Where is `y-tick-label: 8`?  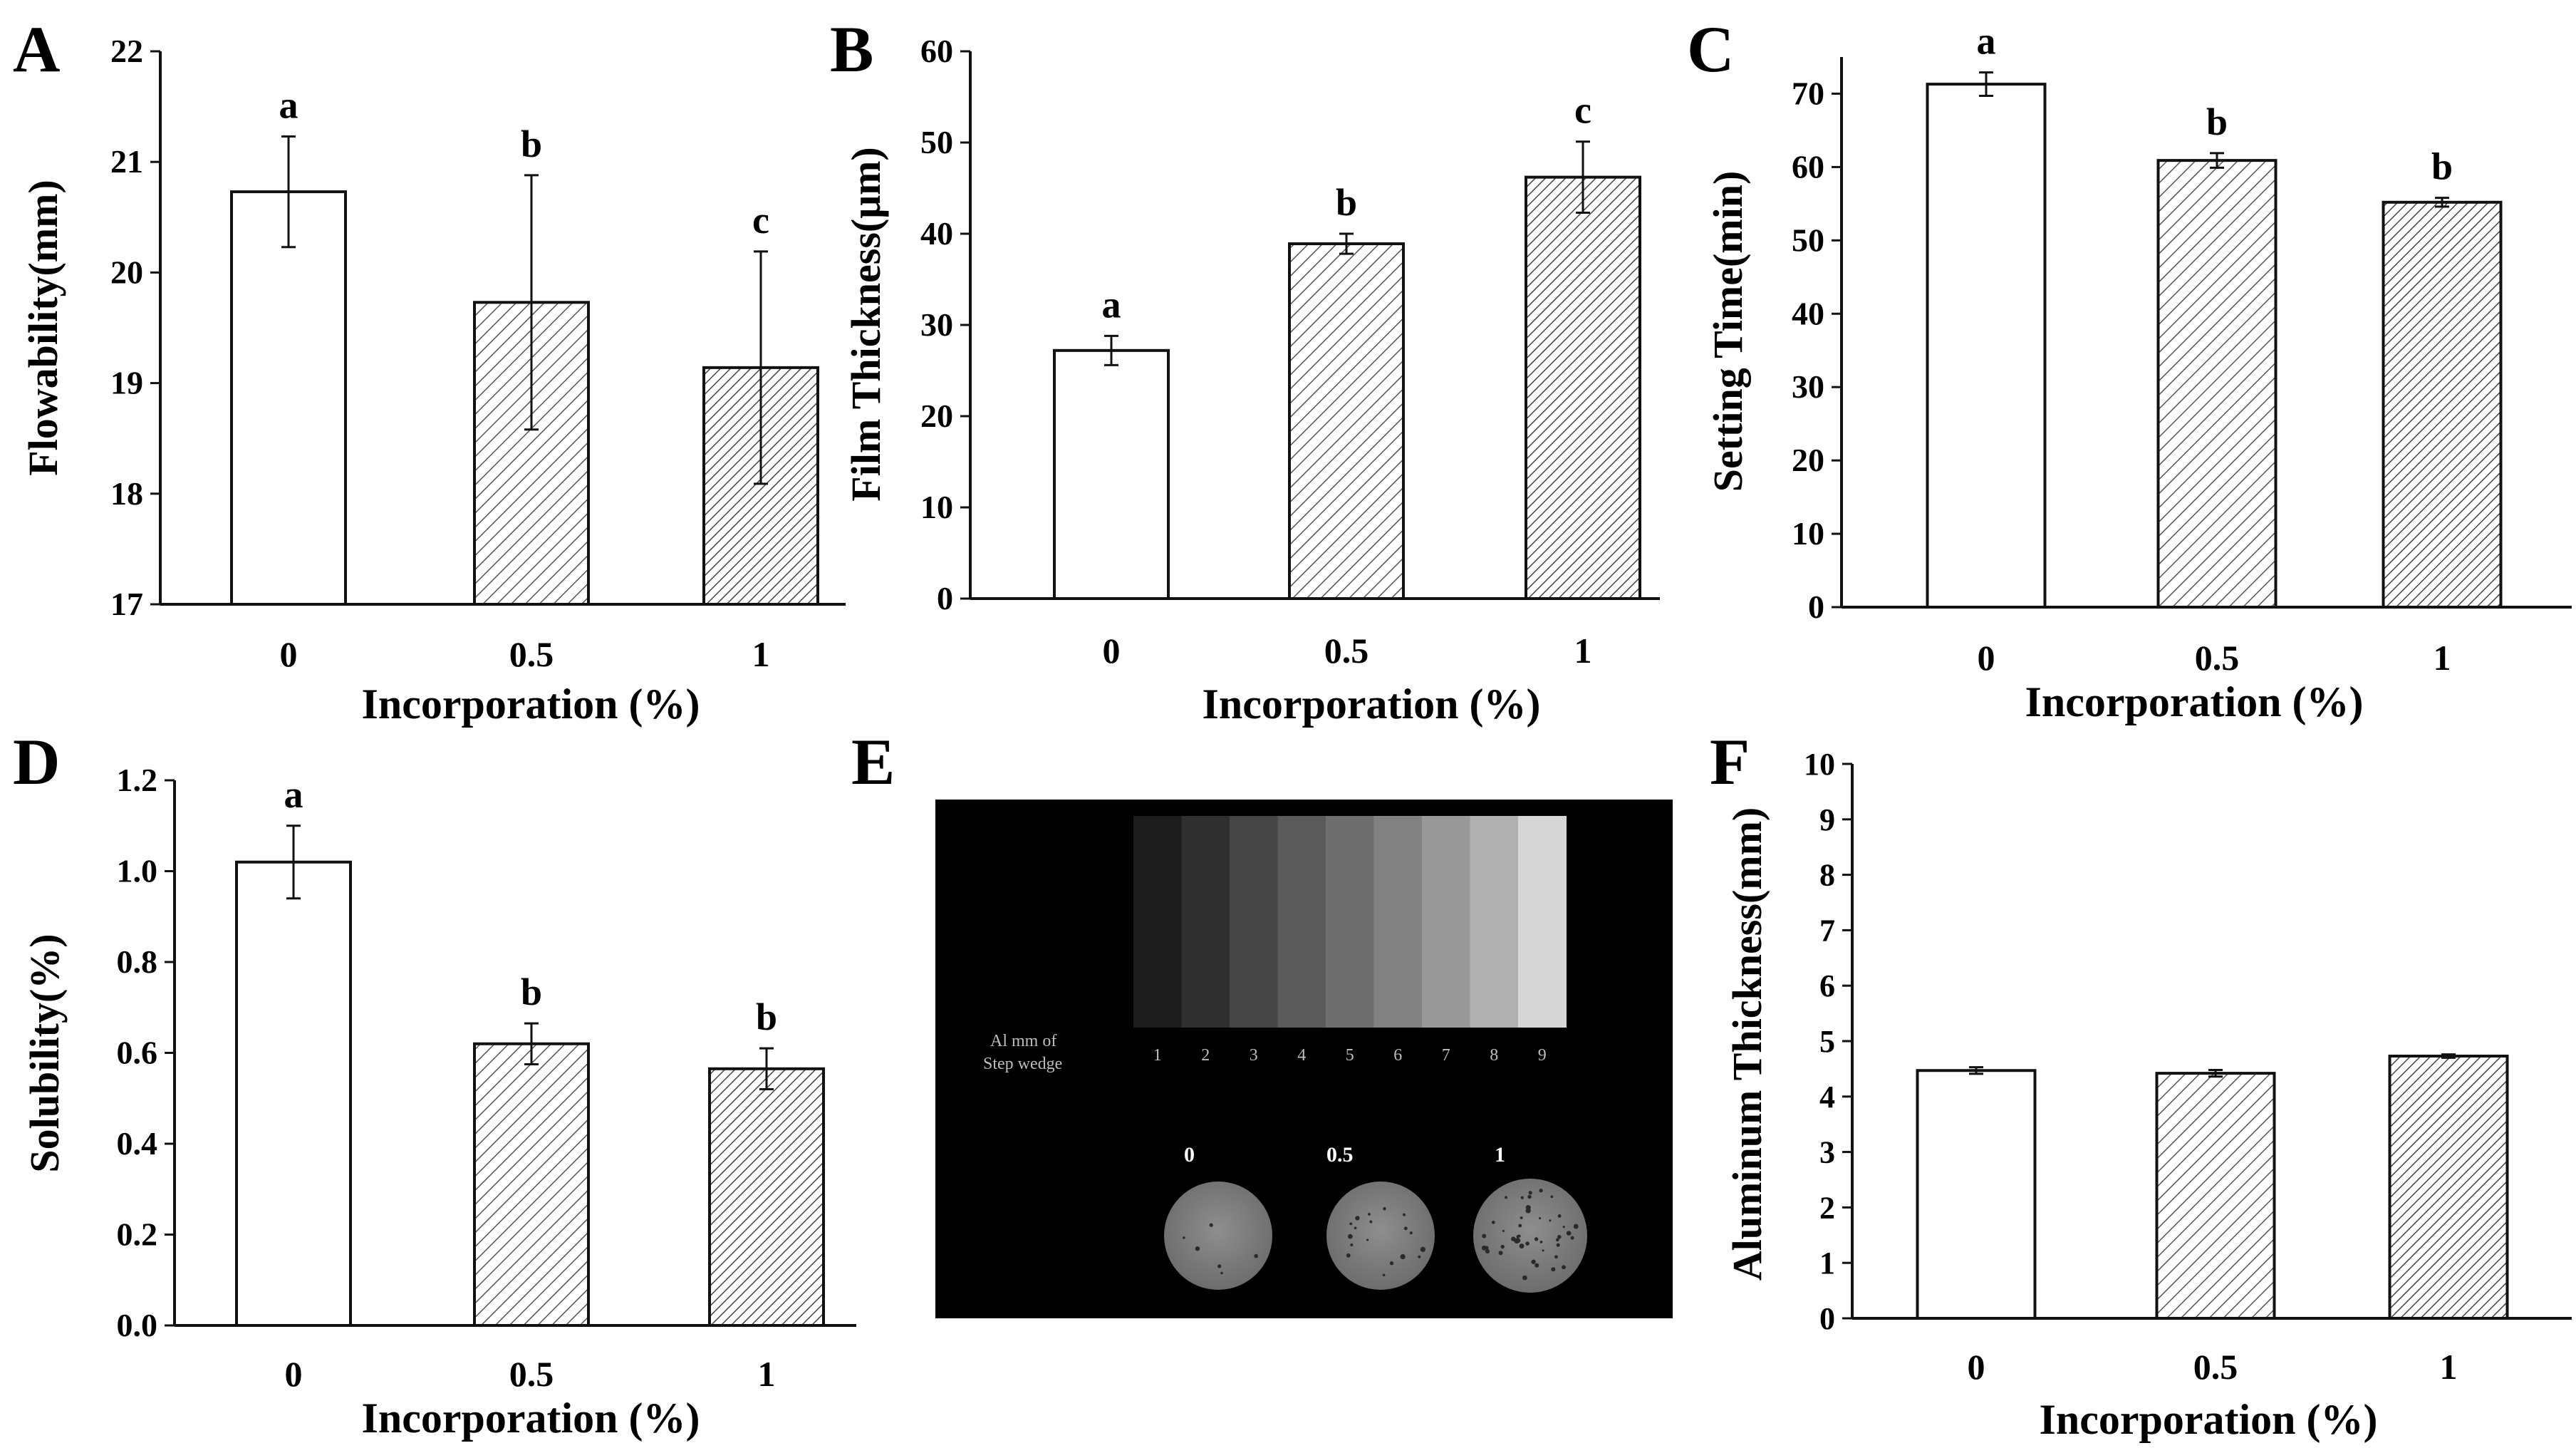
y-tick-label: 8 is located at coordinates (1827, 875).